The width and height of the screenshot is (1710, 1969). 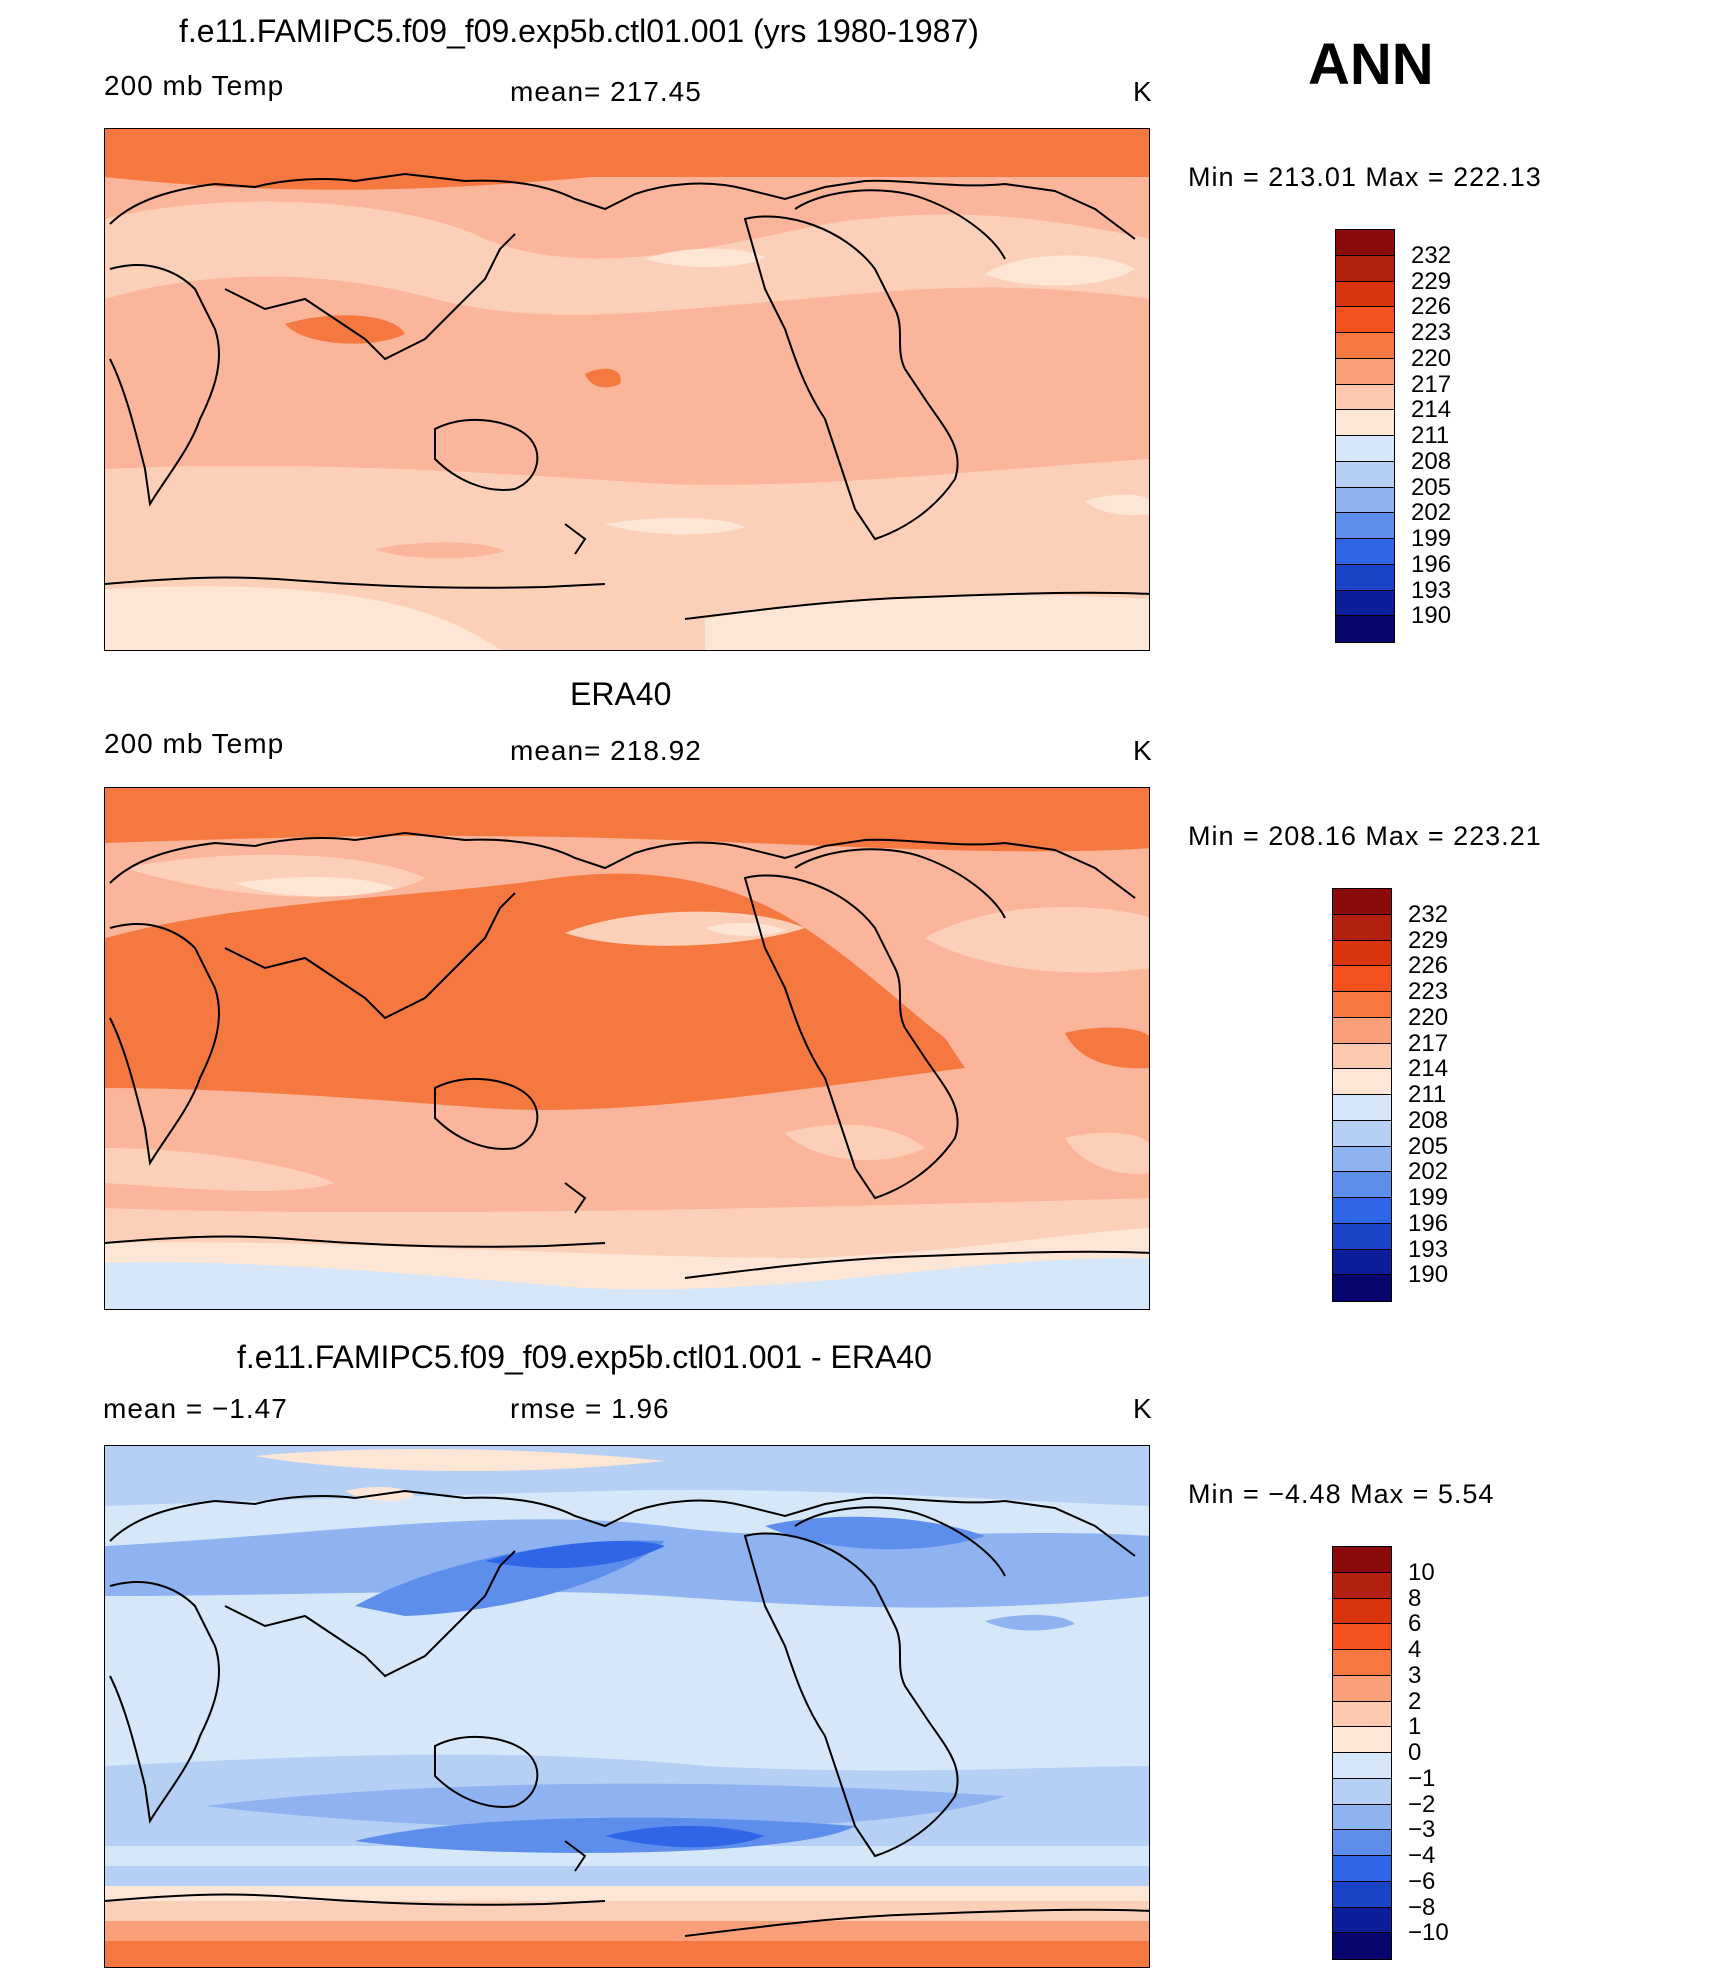 I want to click on colorbar-tick-label: 4, so click(x=1415, y=1649).